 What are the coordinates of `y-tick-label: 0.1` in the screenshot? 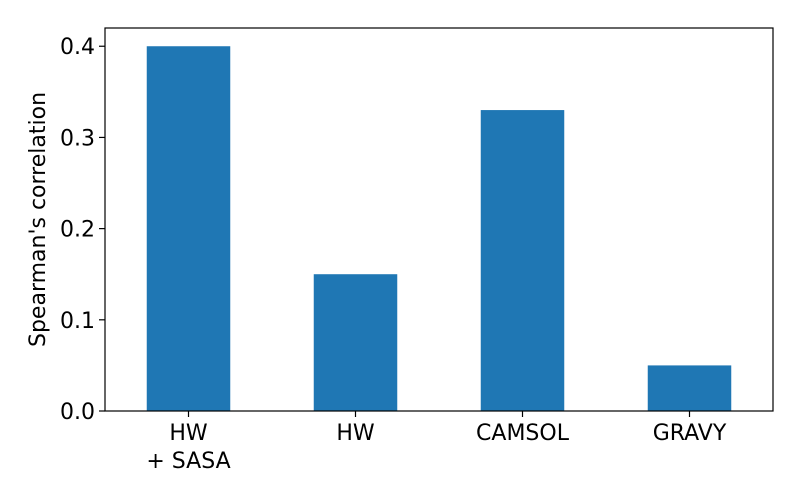 It's located at (77, 321).